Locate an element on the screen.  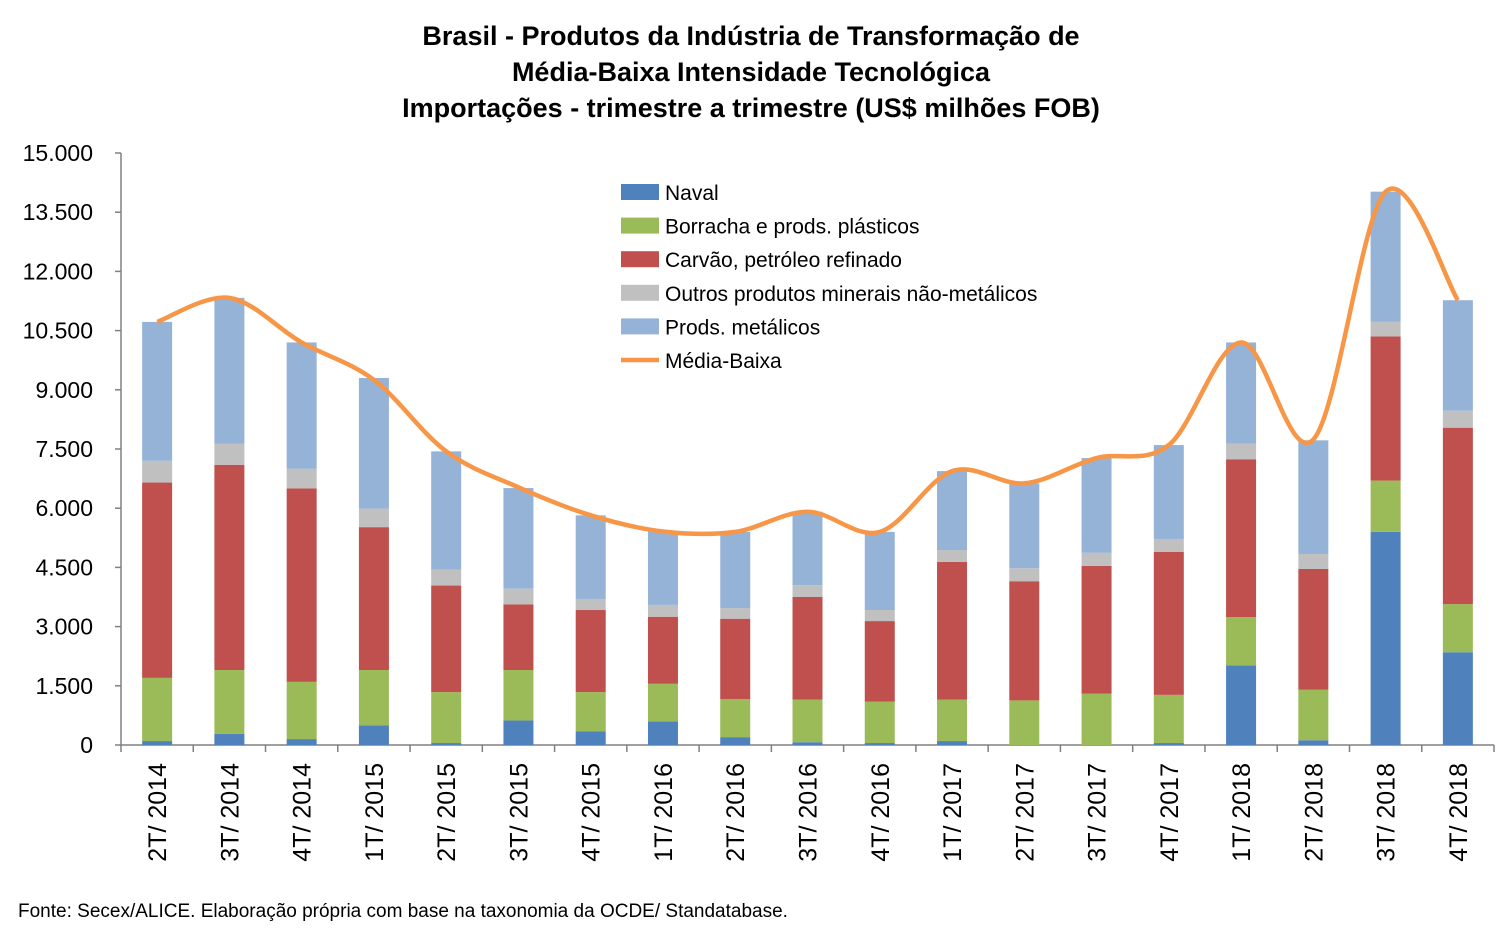
y-tick-label: 0 is located at coordinates (86, 745).